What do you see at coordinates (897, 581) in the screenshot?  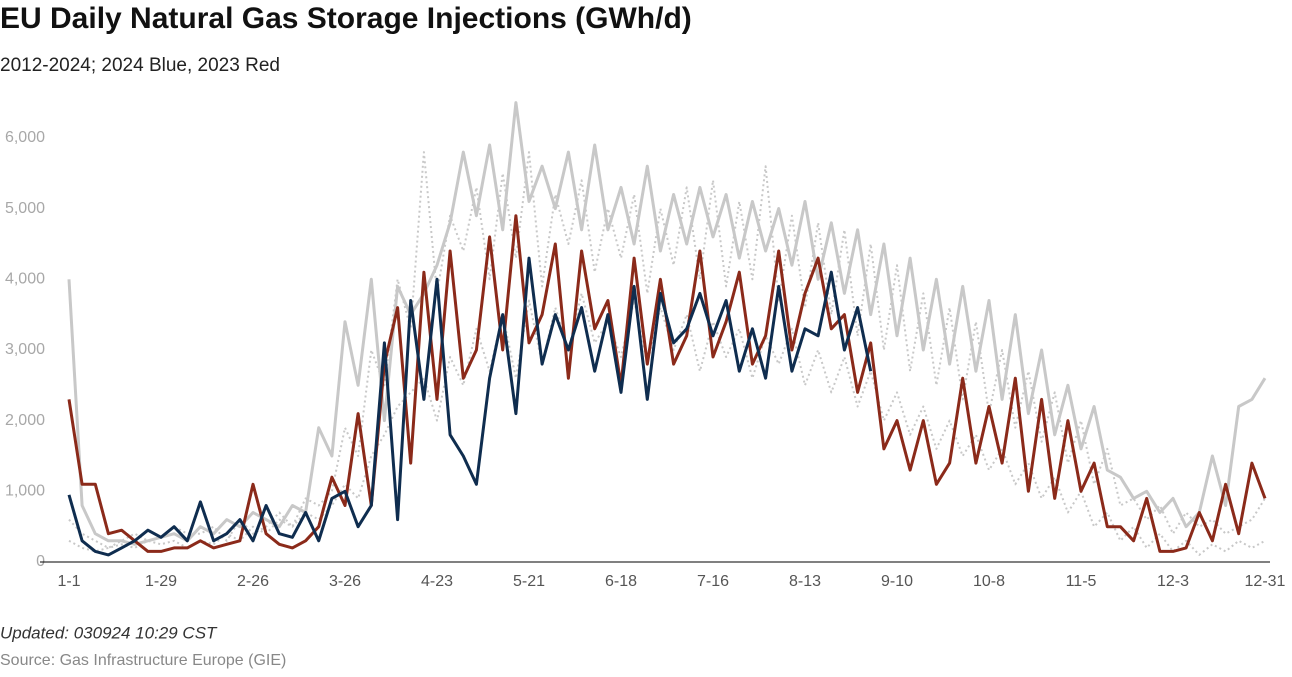 I see `x-tick-label: 9-10` at bounding box center [897, 581].